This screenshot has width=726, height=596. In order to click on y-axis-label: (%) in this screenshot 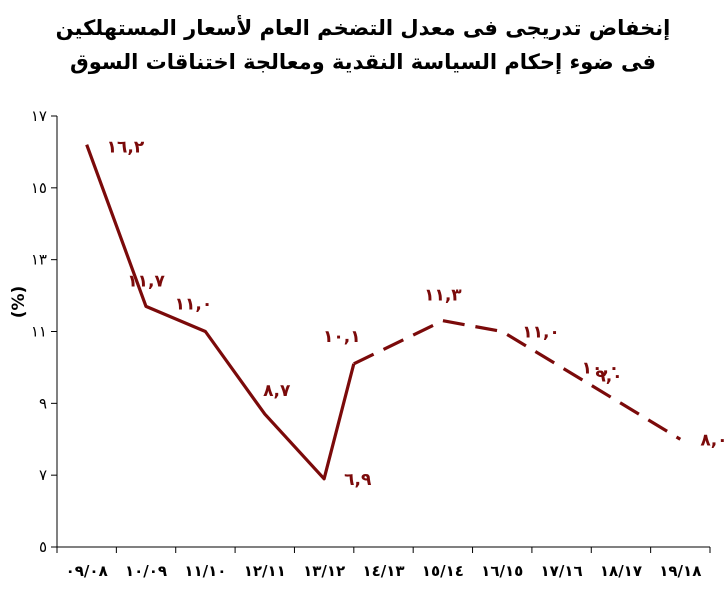, I will do `click(19, 302)`.